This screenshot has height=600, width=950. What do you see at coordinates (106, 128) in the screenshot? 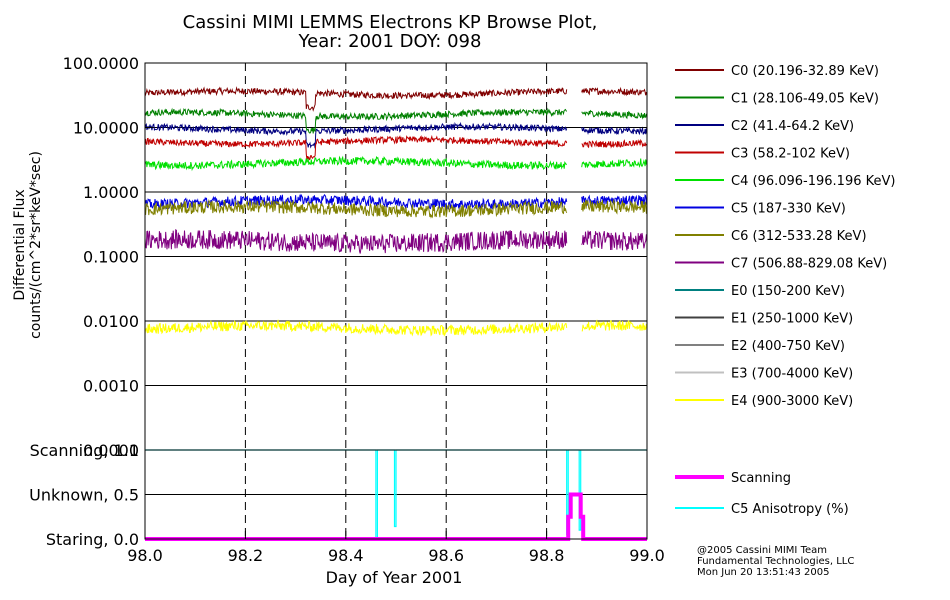
I see `flux-y-tick-label: 10.0000` at bounding box center [106, 128].